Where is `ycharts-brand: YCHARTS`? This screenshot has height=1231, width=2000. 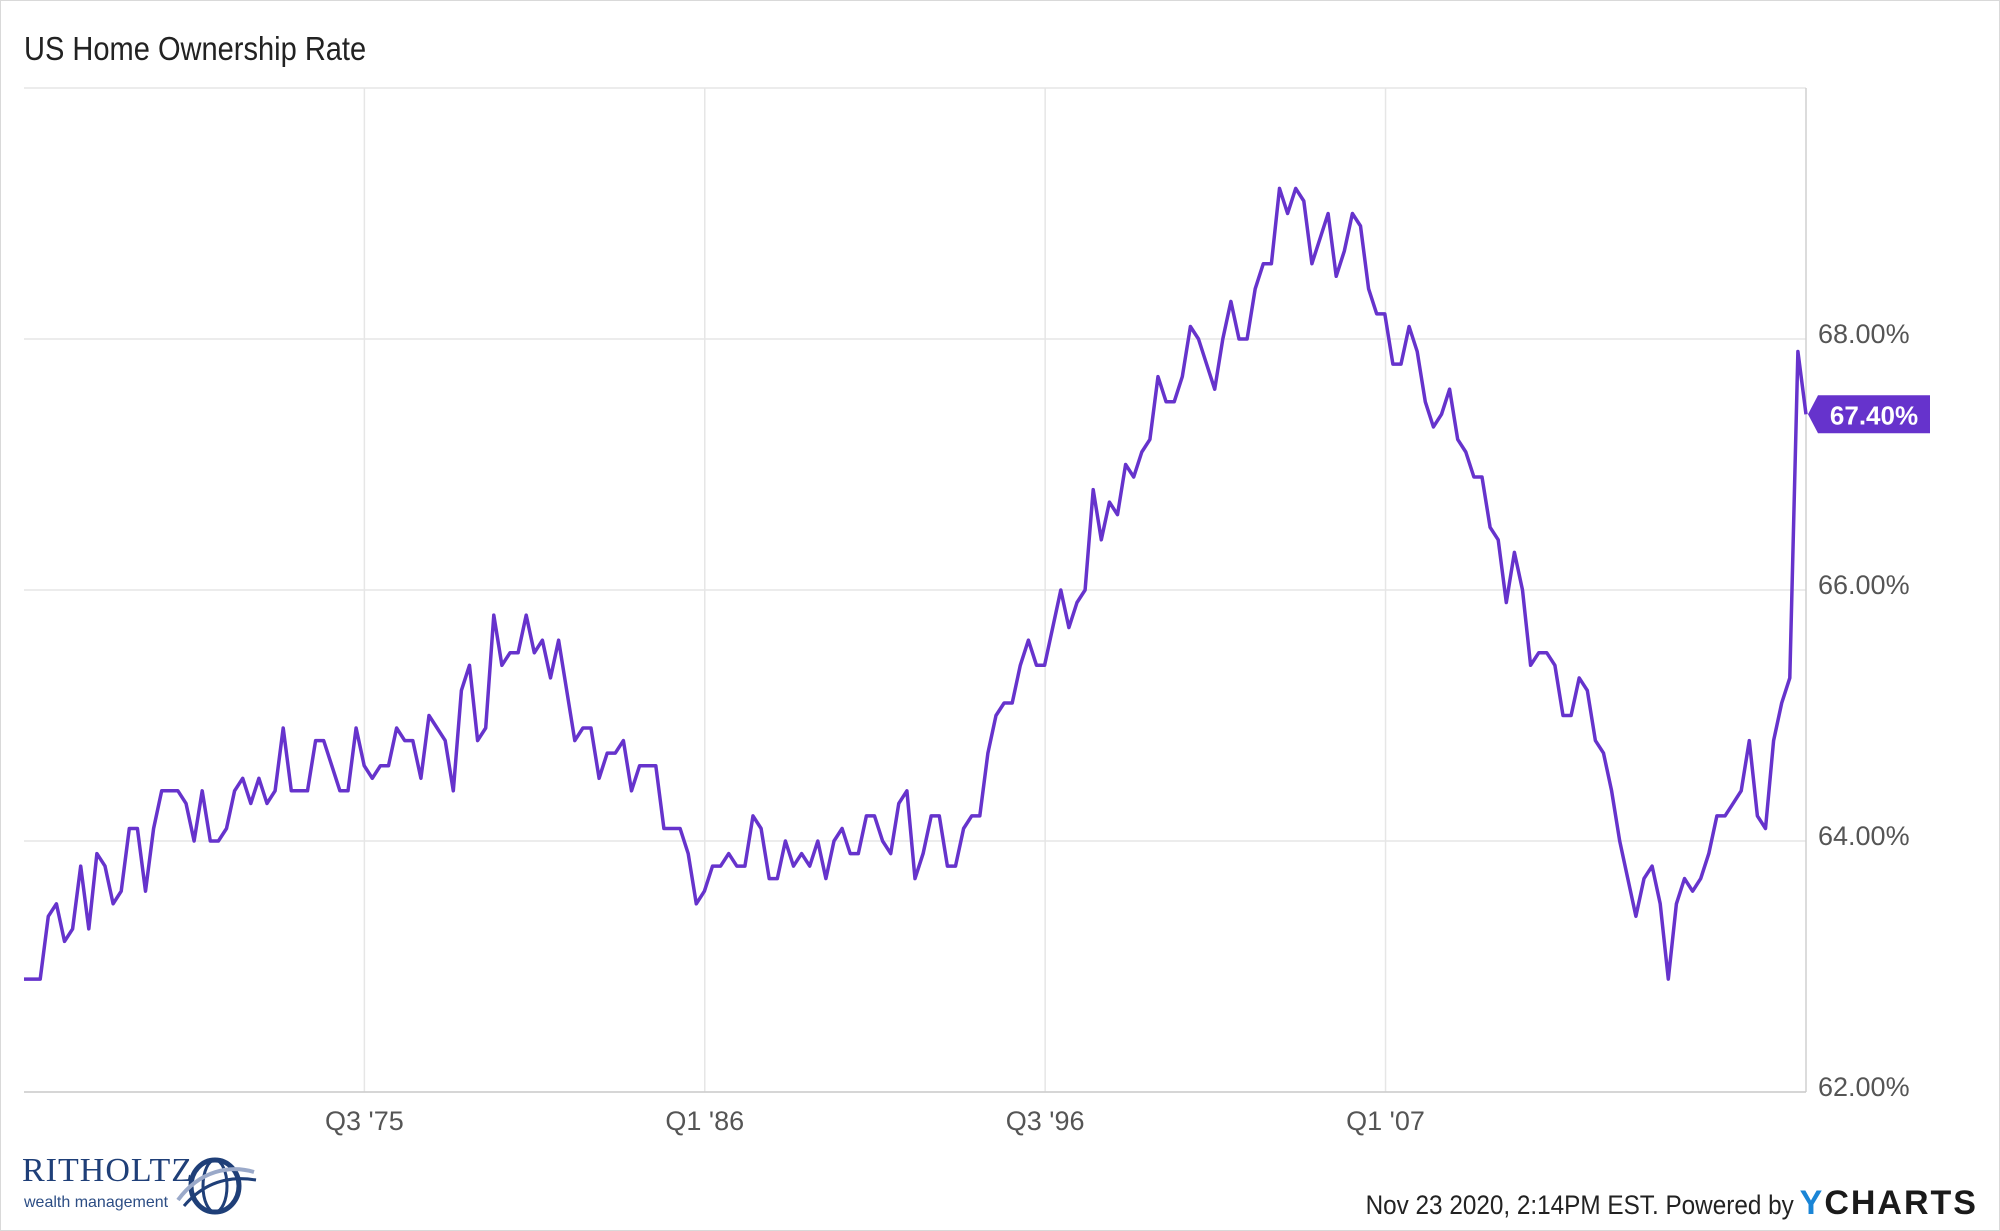
ycharts-brand: YCHARTS is located at coordinates (1889, 1203).